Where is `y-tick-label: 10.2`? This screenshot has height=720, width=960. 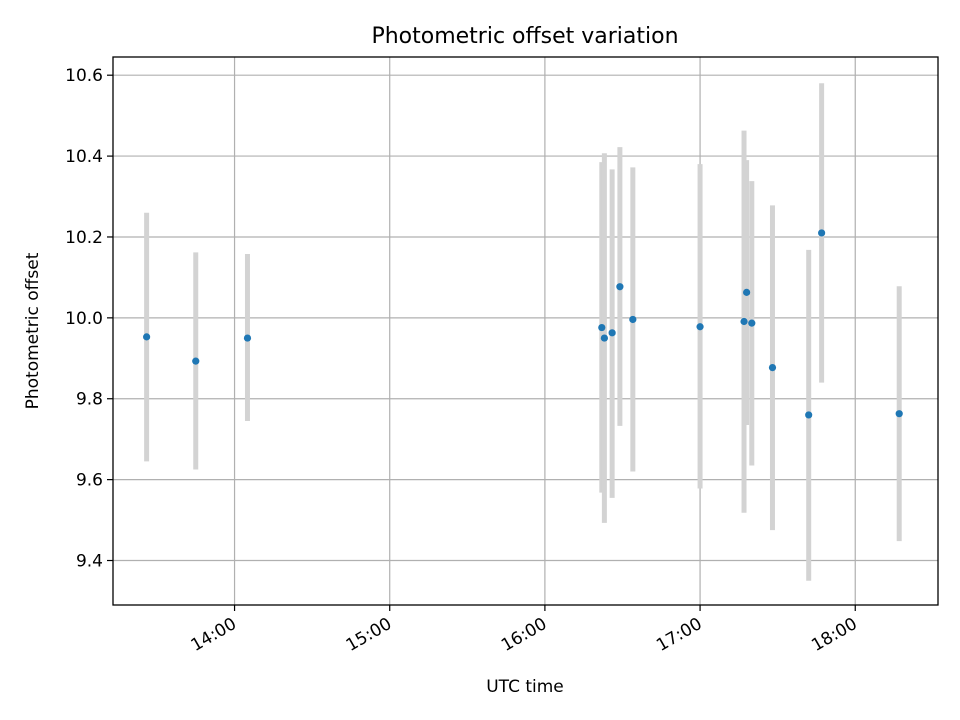 y-tick-label: 10.2 is located at coordinates (84, 238).